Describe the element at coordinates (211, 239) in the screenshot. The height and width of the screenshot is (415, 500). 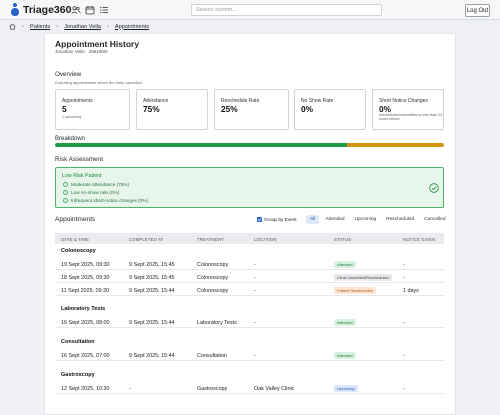
I see `column-header: TREATMENT` at that location.